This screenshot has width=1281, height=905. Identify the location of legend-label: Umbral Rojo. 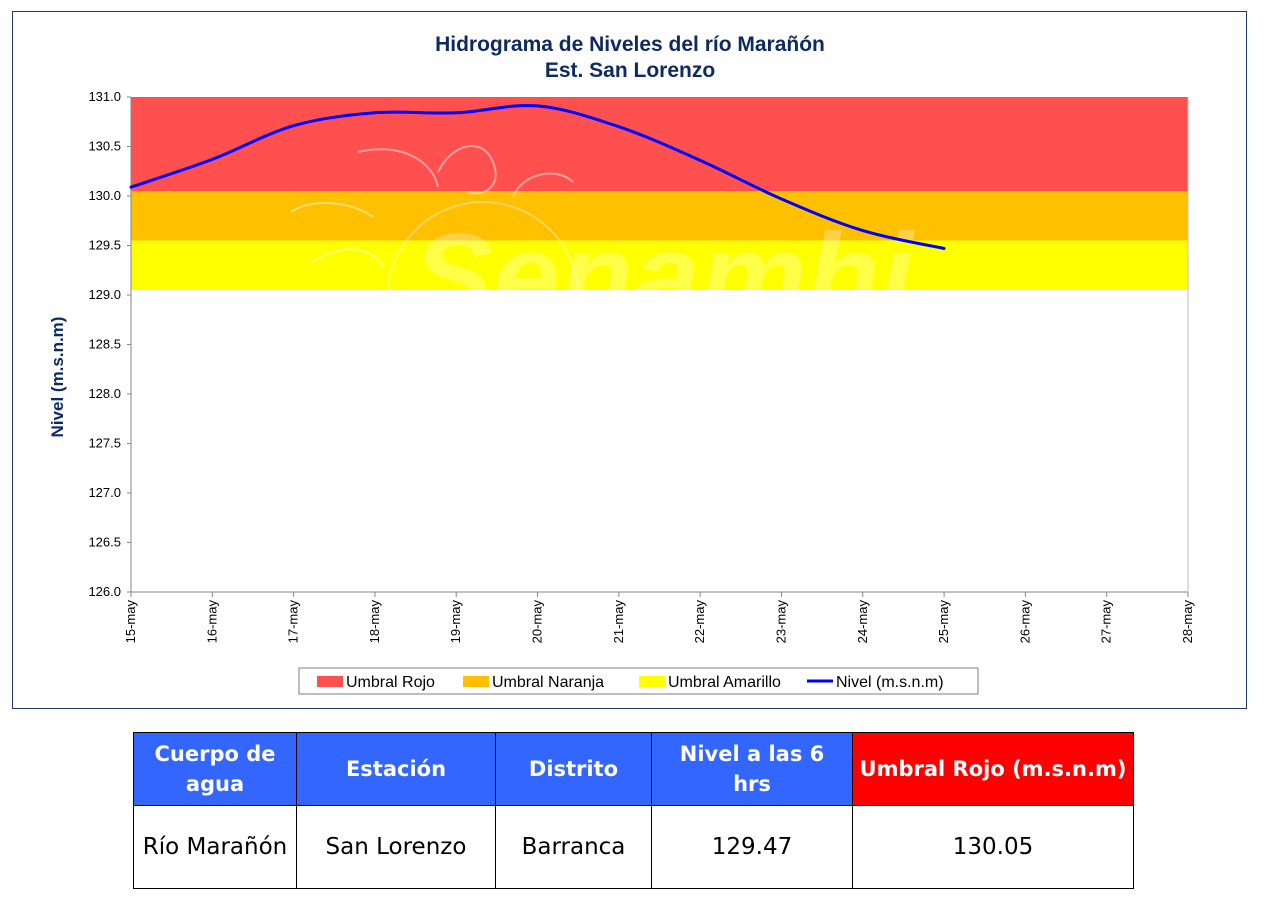
(390, 682).